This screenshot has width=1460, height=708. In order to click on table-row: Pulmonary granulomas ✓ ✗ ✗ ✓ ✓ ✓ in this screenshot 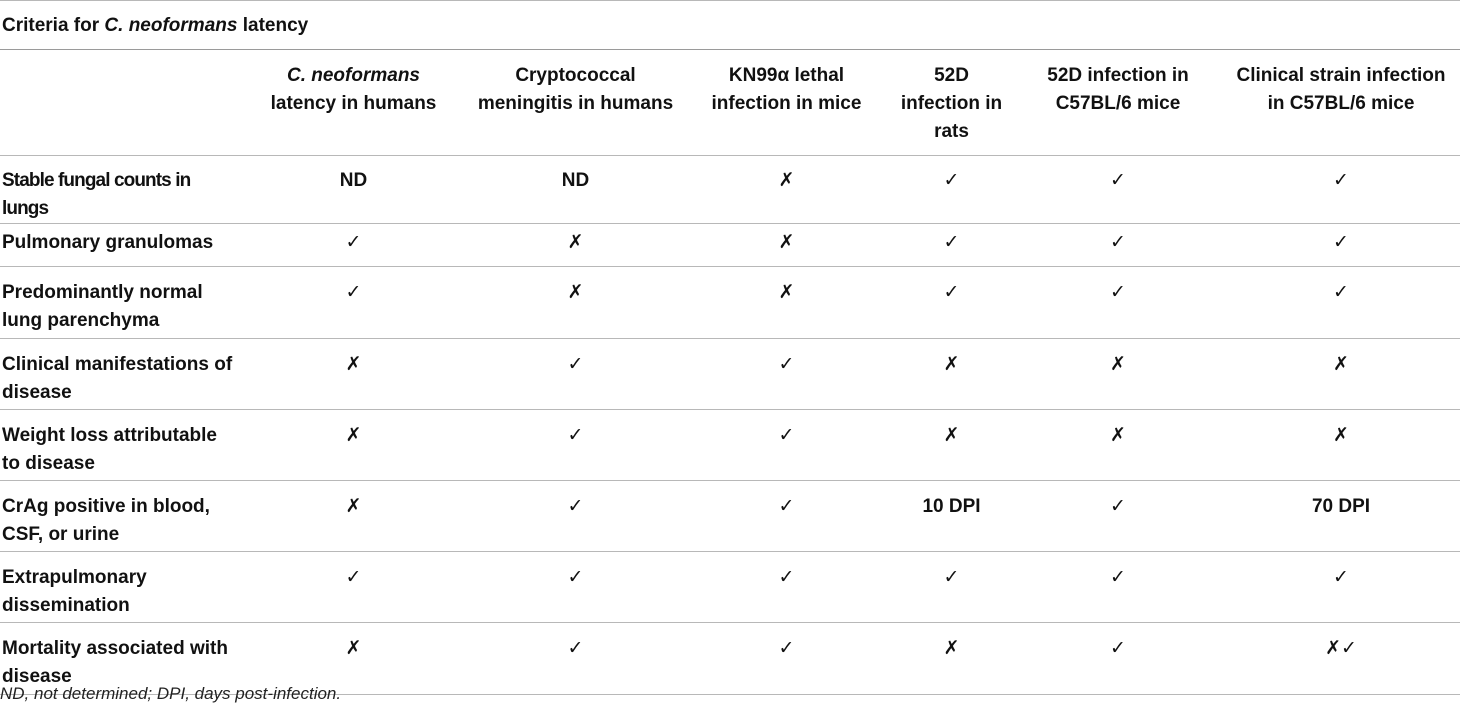, I will do `click(730, 245)`.